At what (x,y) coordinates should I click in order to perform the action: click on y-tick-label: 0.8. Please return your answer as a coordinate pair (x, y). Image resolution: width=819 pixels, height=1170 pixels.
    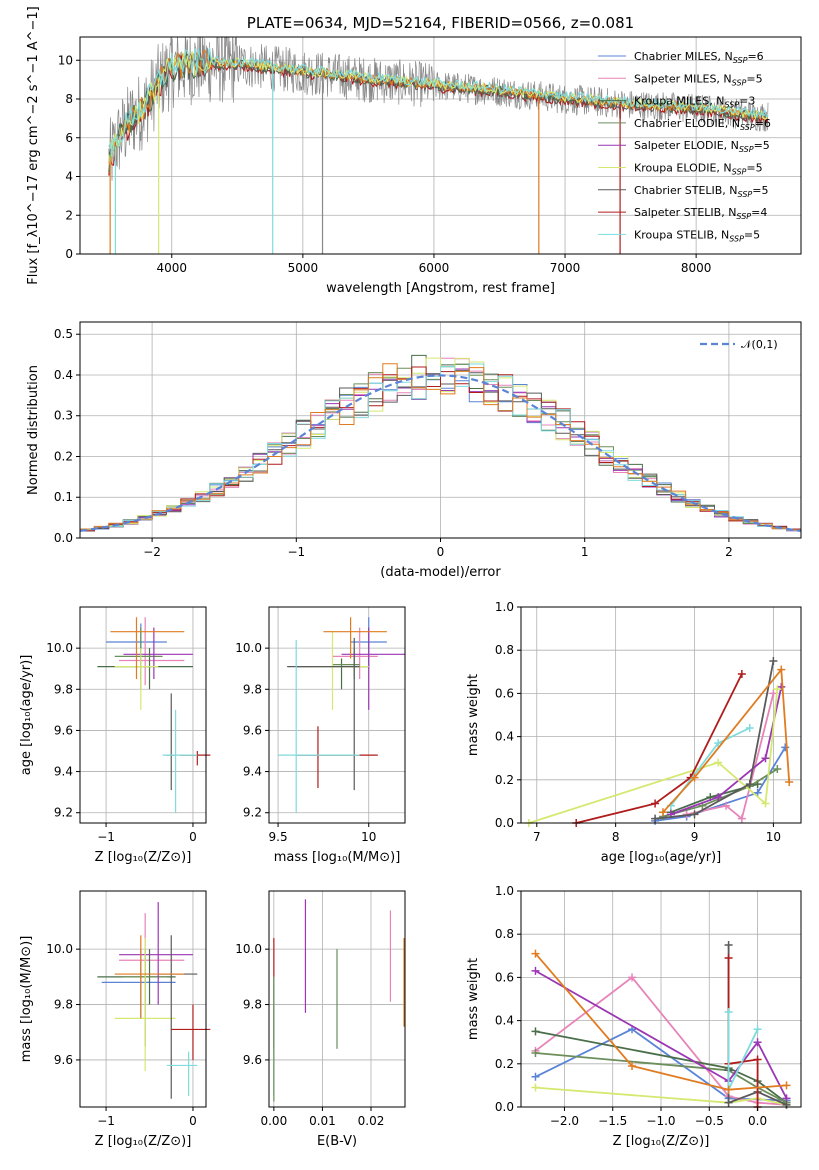
    Looking at the image, I should click on (504, 934).